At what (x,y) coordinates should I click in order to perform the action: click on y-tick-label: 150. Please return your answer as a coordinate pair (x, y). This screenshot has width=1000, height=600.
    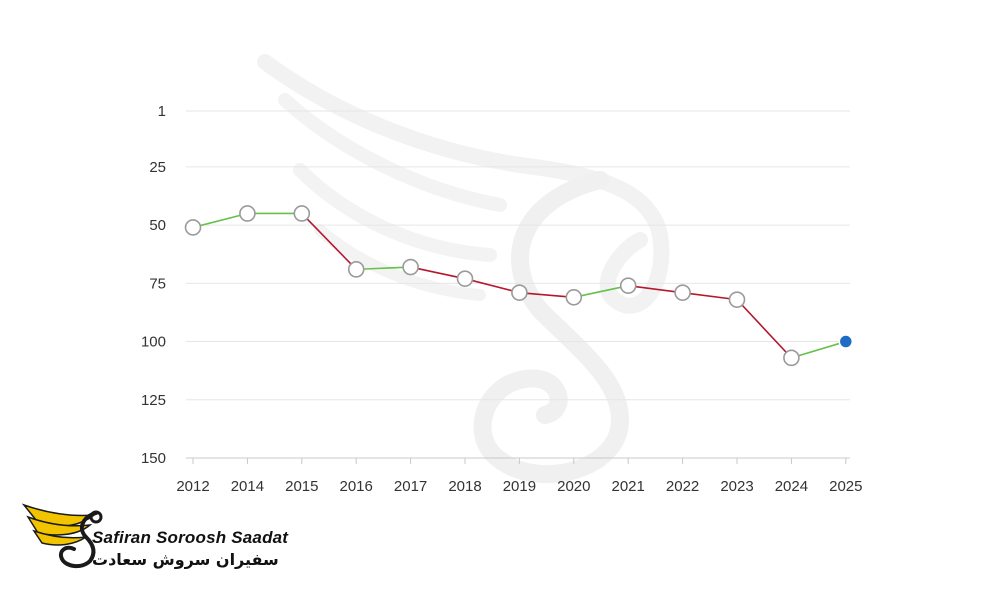
    Looking at the image, I should click on (153, 458).